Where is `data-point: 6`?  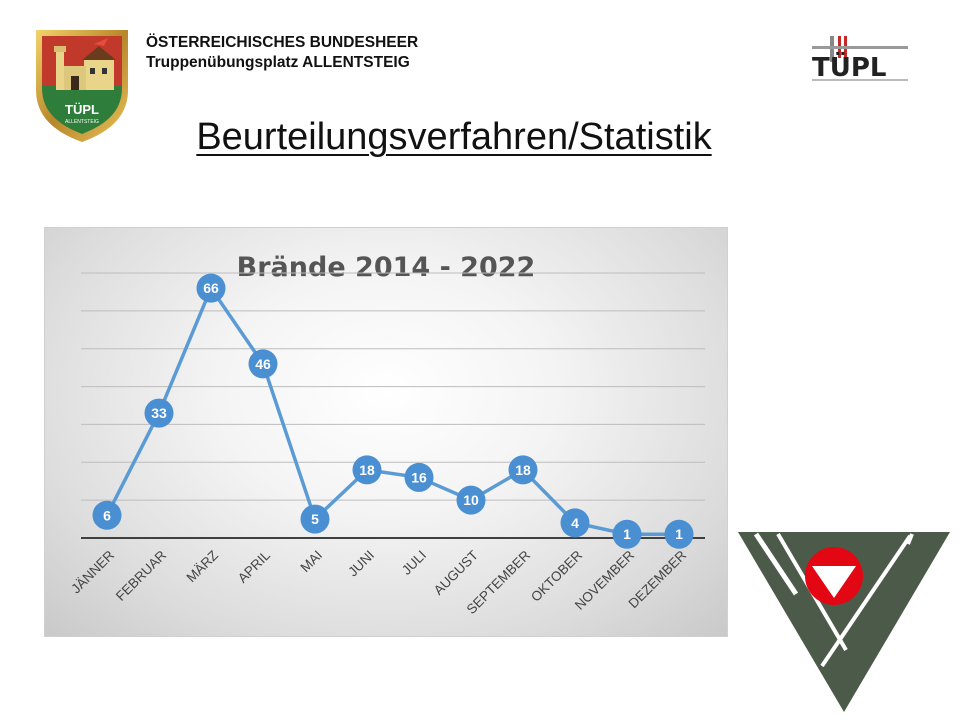
data-point: 6 is located at coordinates (107, 515).